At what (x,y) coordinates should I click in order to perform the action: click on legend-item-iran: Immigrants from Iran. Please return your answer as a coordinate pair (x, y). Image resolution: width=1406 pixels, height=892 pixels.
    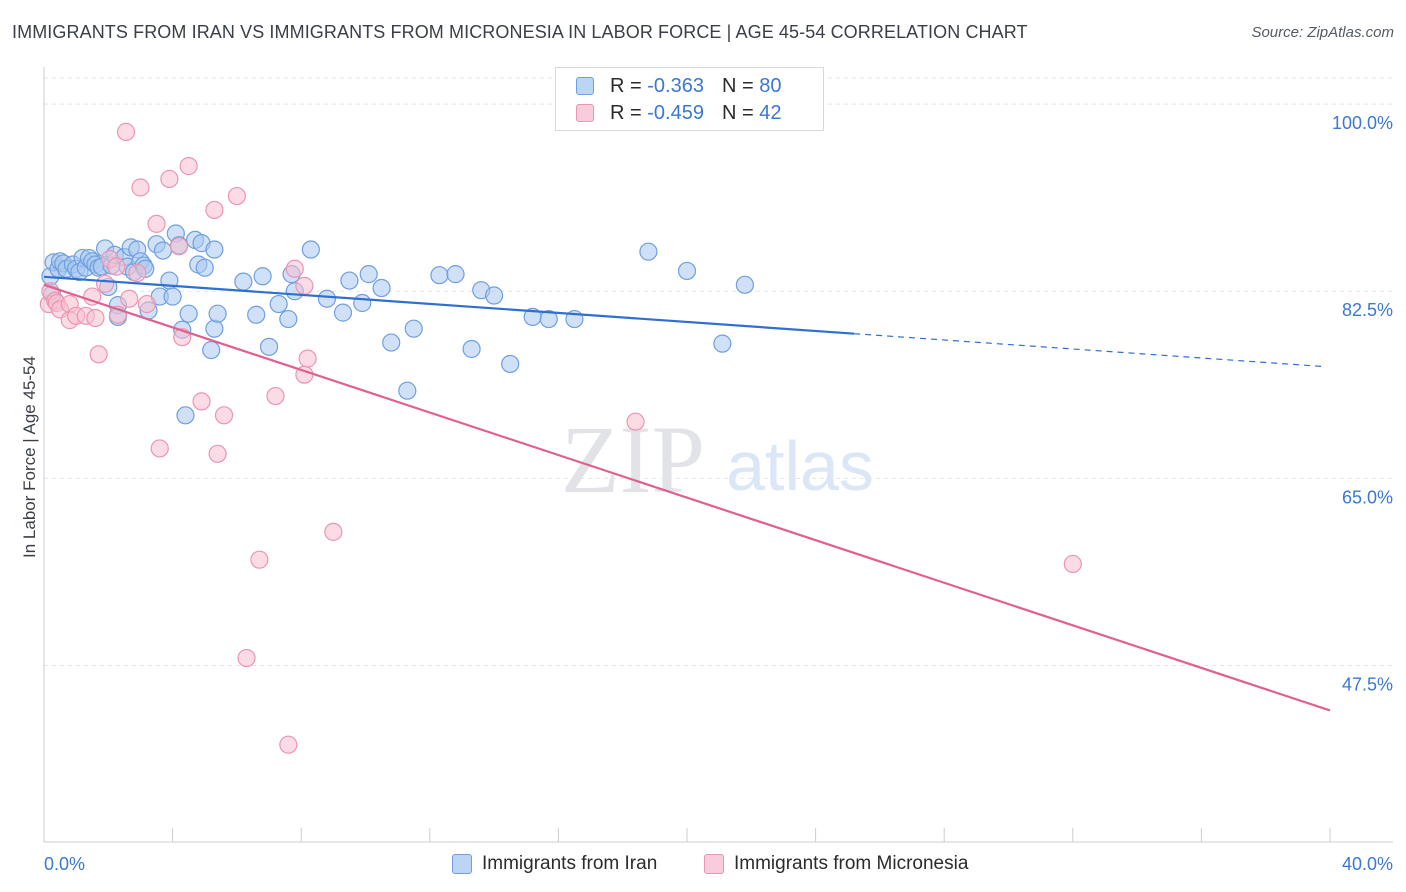
    Looking at the image, I should click on (554, 864).